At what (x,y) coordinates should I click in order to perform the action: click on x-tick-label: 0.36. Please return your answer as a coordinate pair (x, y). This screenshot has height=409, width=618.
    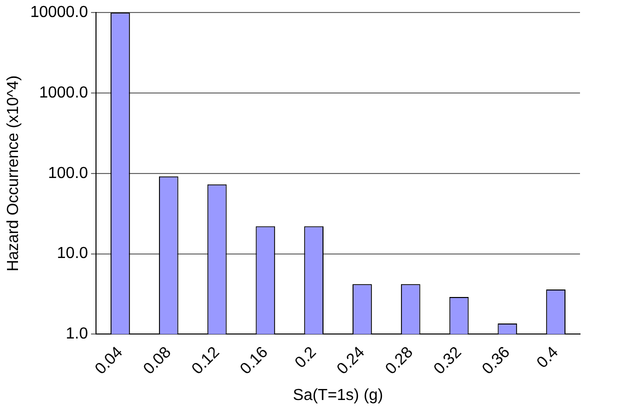
    Looking at the image, I should click on (496, 361).